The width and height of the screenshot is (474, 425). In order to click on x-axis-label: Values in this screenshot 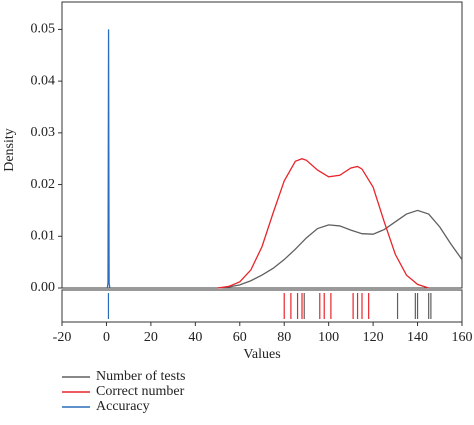, I will do `click(261, 354)`.